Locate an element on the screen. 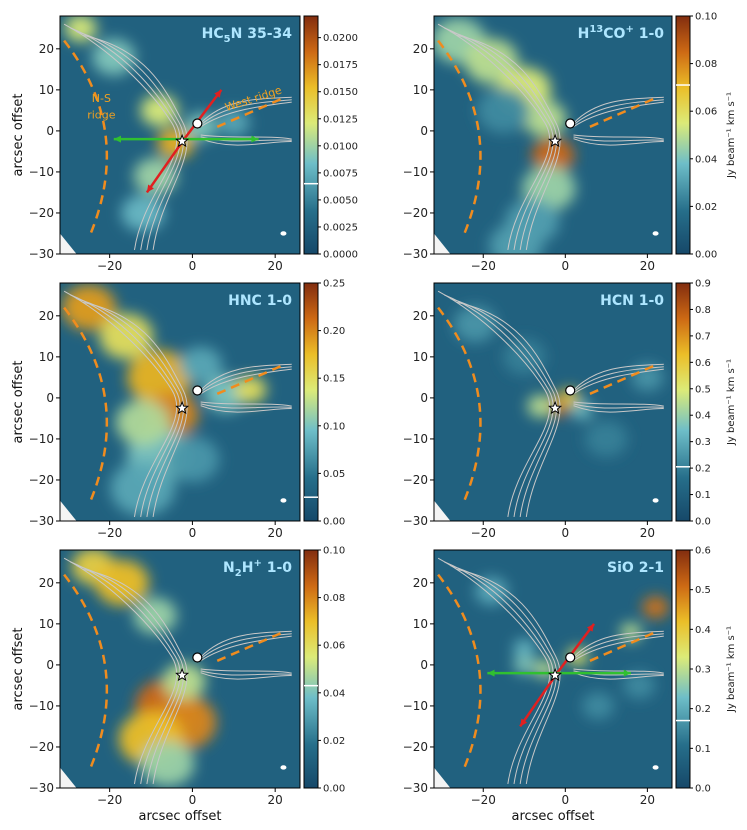  panel-title: HC5N 35-34 is located at coordinates (247, 35).